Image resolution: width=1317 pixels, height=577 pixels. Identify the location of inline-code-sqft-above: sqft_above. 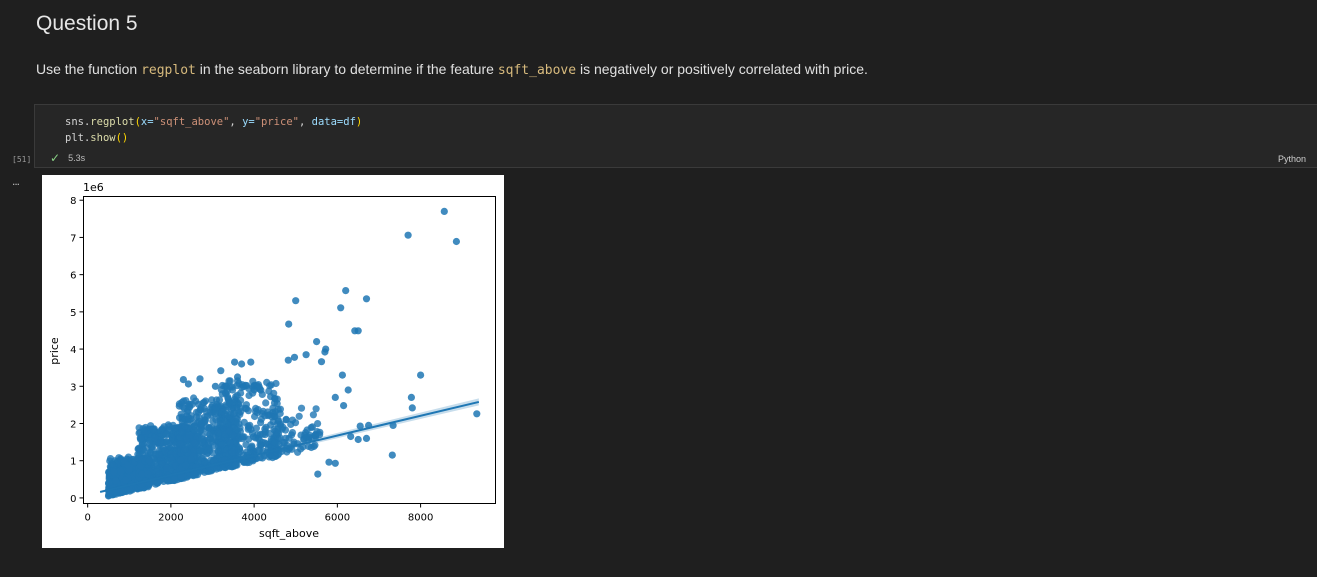
(537, 70).